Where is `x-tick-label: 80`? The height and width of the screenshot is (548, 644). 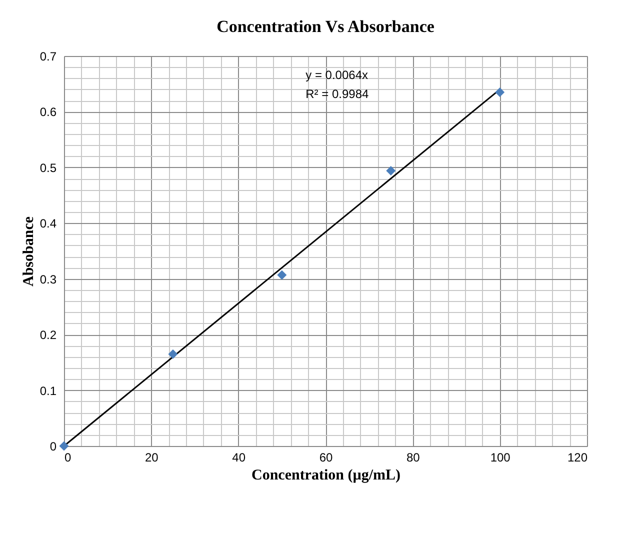
x-tick-label: 80 is located at coordinates (413, 457).